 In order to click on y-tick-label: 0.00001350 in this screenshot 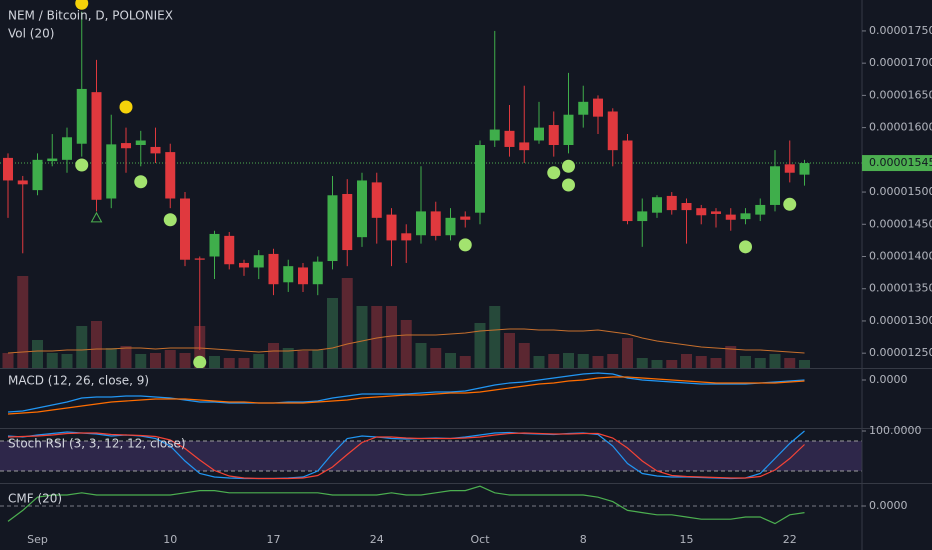, I will do `click(900, 288)`.